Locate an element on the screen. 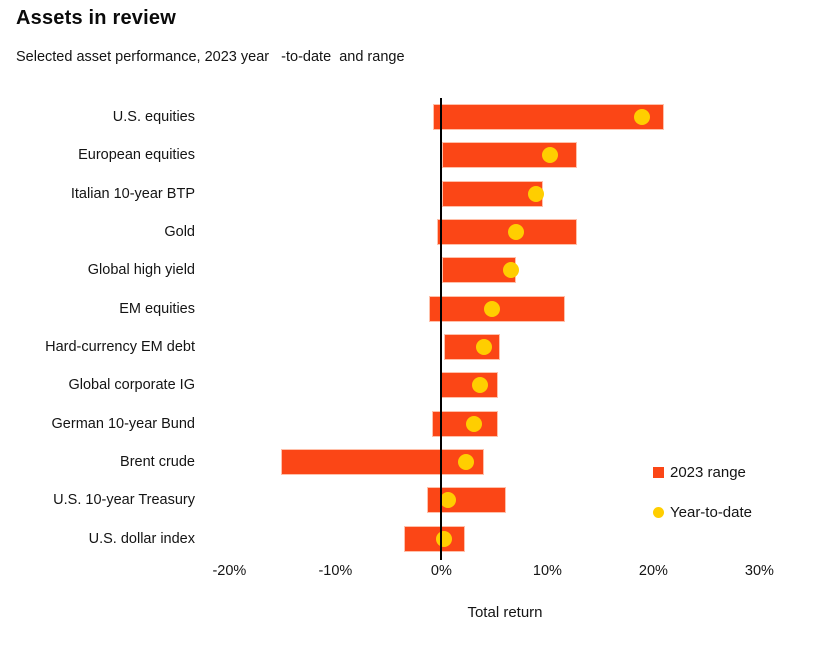  x-tick-label: 30% is located at coordinates (759, 571).